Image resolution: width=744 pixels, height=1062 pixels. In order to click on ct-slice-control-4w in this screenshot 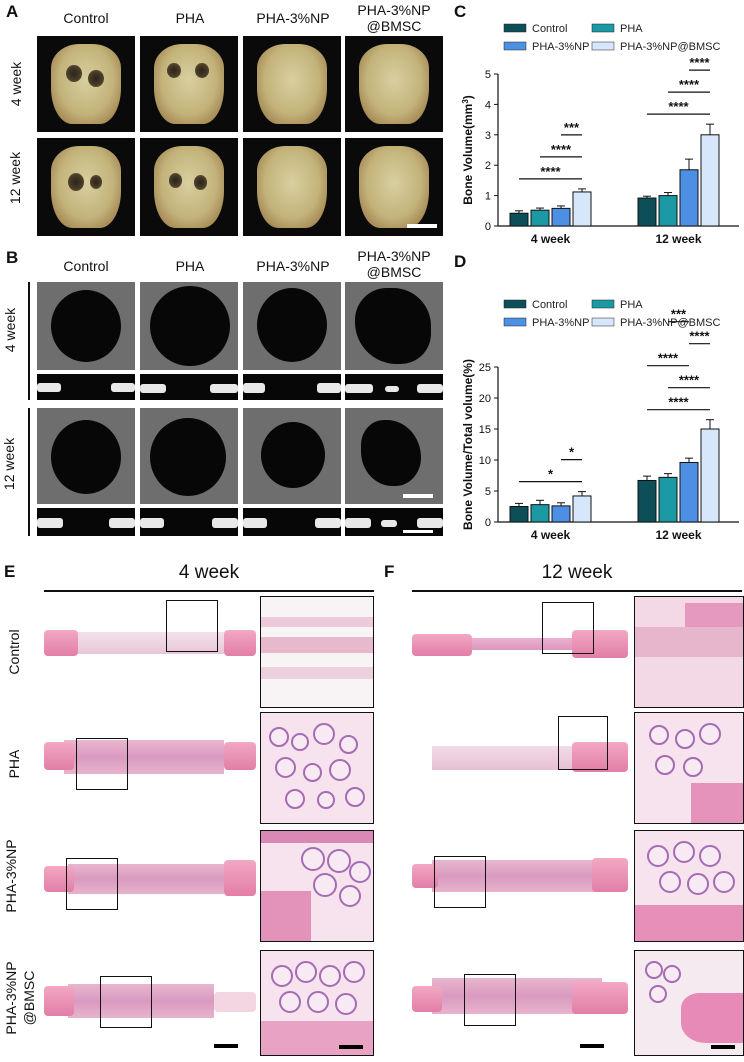, I will do `click(86, 387)`.